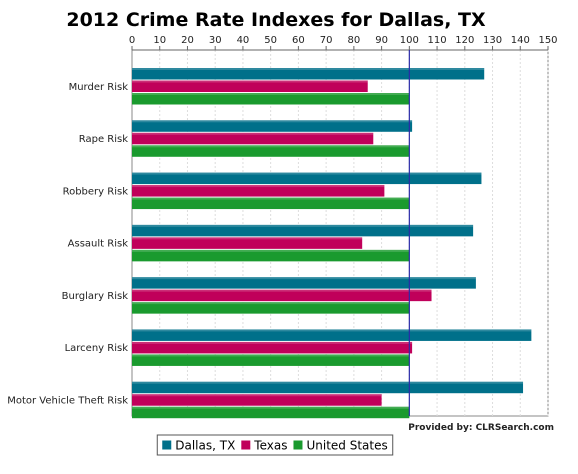 The width and height of the screenshot is (578, 474). Describe the element at coordinates (270, 446) in the screenshot. I see `legend-label: Texas` at that location.